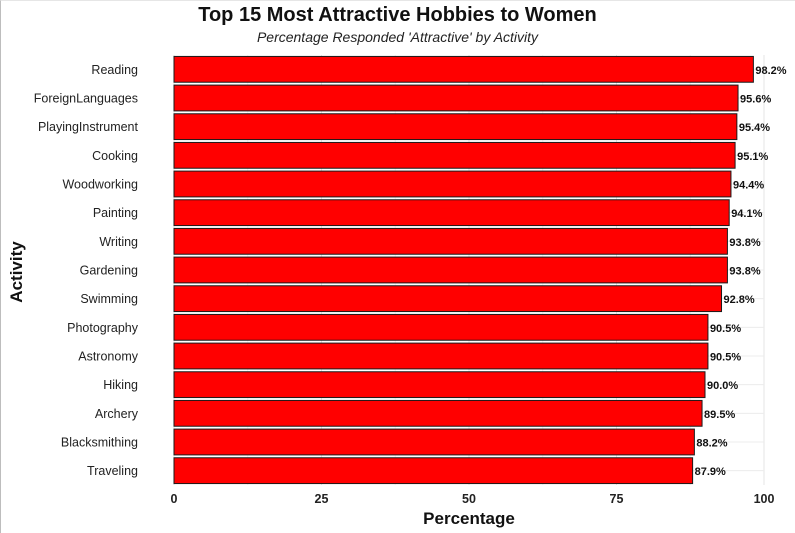  I want to click on x-tick-label: 100, so click(764, 499).